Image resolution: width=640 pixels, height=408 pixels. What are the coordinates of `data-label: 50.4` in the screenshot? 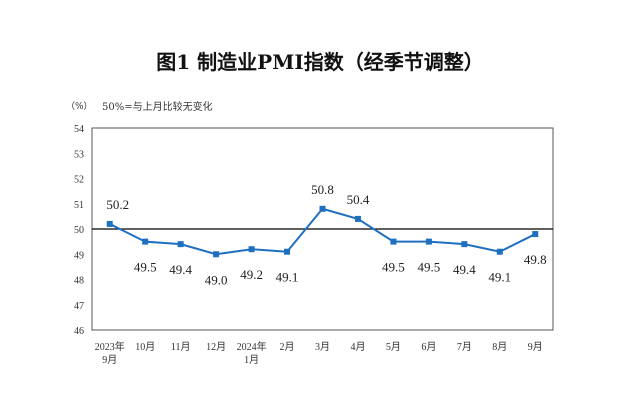 It's located at (358, 199).